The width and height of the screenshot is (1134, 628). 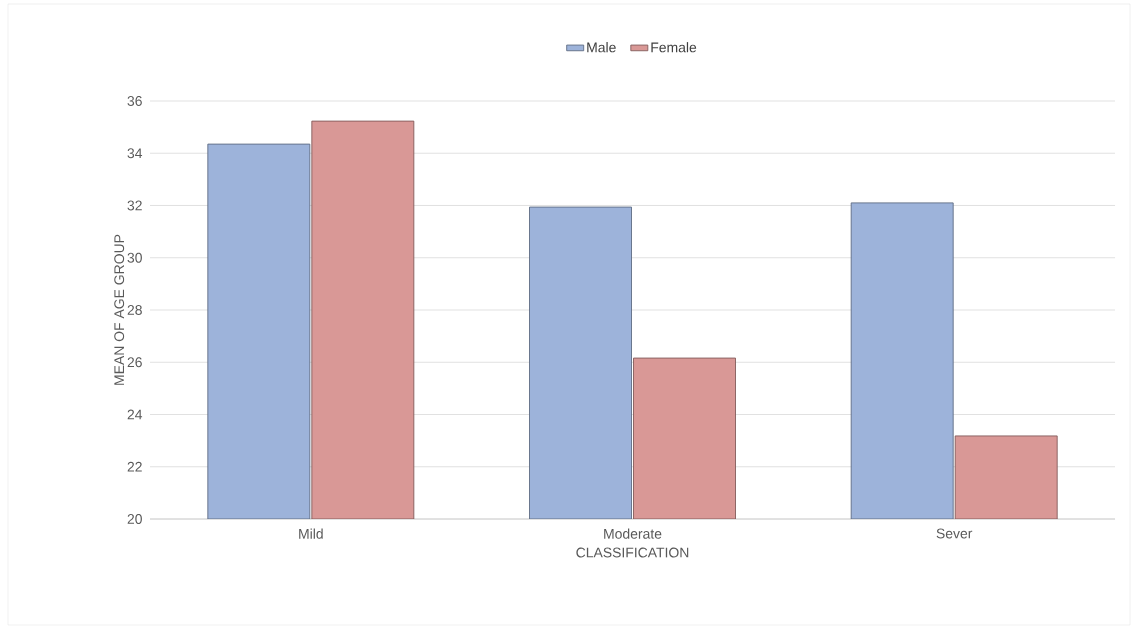 What do you see at coordinates (135, 414) in the screenshot?
I see `y-tick-label: 24` at bounding box center [135, 414].